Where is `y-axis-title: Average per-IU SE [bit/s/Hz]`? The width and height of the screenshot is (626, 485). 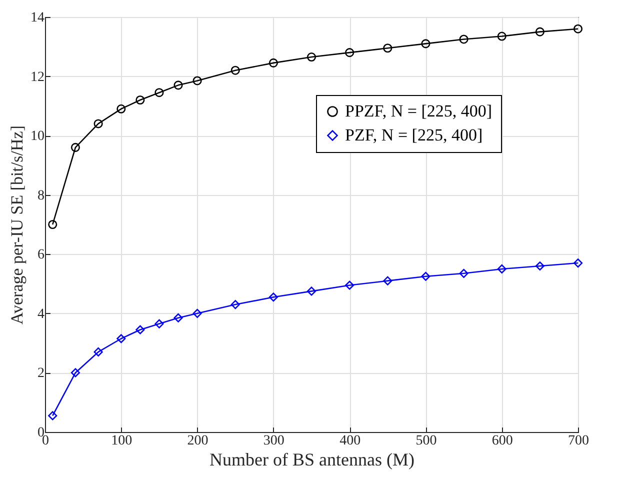 y-axis-title: Average per-IU SE [bit/s/Hz] is located at coordinates (17, 225).